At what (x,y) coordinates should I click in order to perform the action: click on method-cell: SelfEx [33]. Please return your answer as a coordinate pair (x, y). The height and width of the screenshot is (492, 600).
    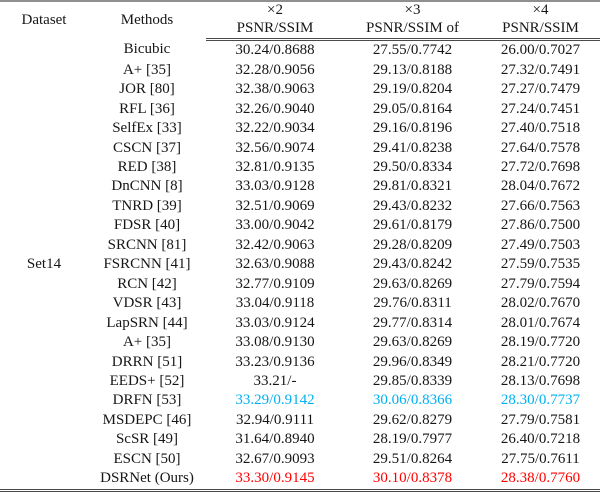
    Looking at the image, I should click on (147, 128).